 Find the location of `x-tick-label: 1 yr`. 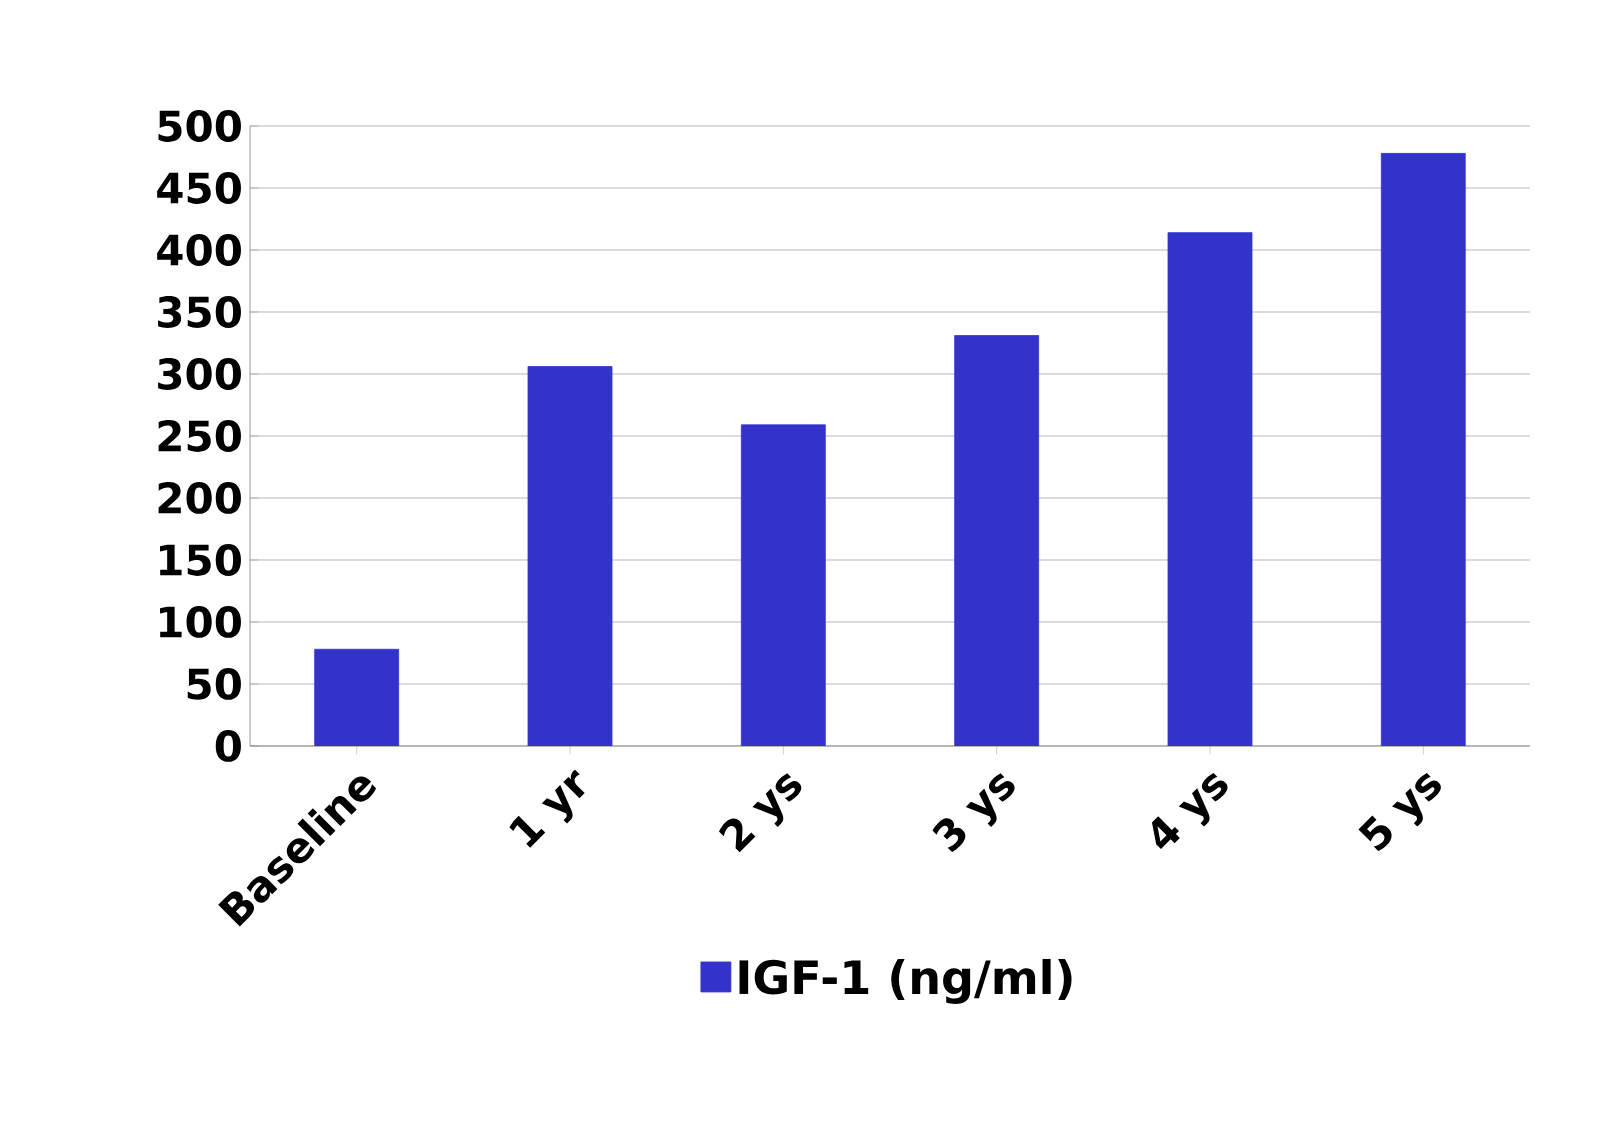

x-tick-label: 1 yr is located at coordinates (547, 808).